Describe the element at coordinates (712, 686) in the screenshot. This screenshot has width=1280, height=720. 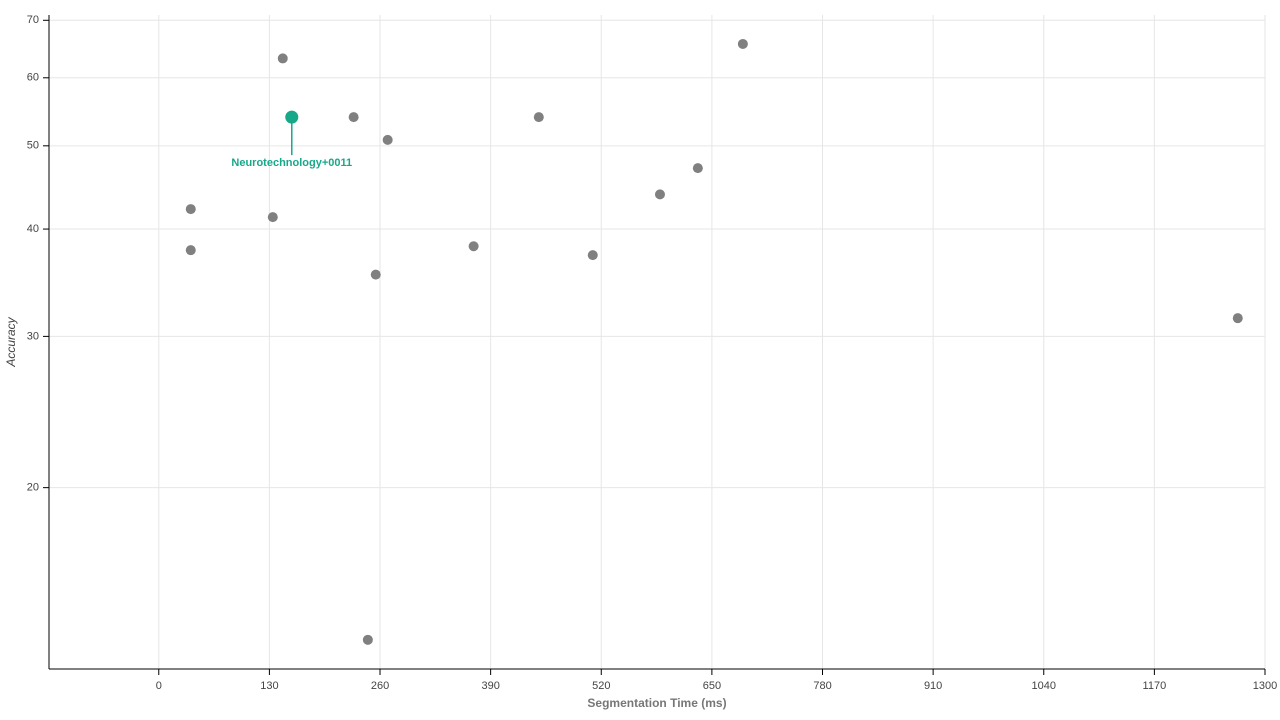
I see `x-tick-label: 650` at that location.